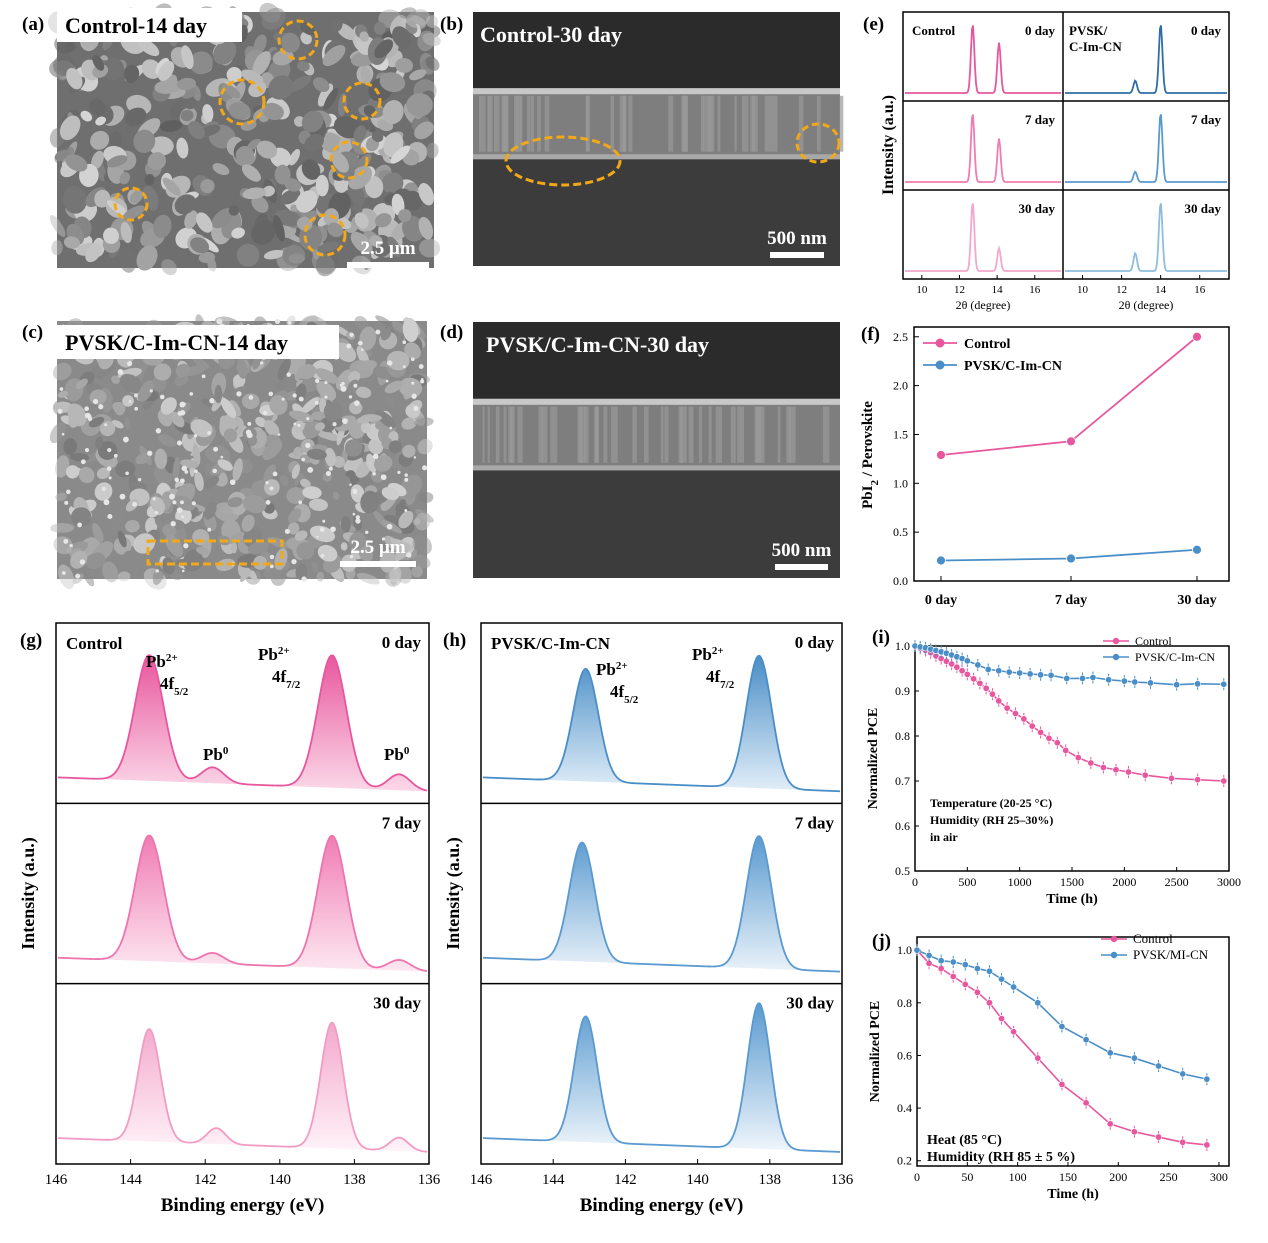 The image size is (1268, 1243). Describe the element at coordinates (815, 642) in the screenshot. I see `xps-day-label: 0 day` at that location.